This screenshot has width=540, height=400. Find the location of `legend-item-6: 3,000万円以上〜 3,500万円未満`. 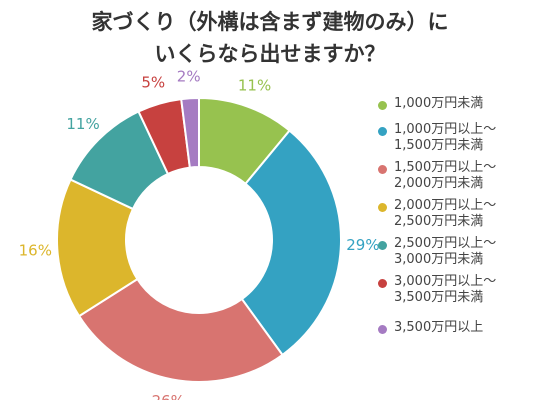

legend-item-6: 3,000万円以上〜 3,500万円未満 is located at coordinates (458, 290).